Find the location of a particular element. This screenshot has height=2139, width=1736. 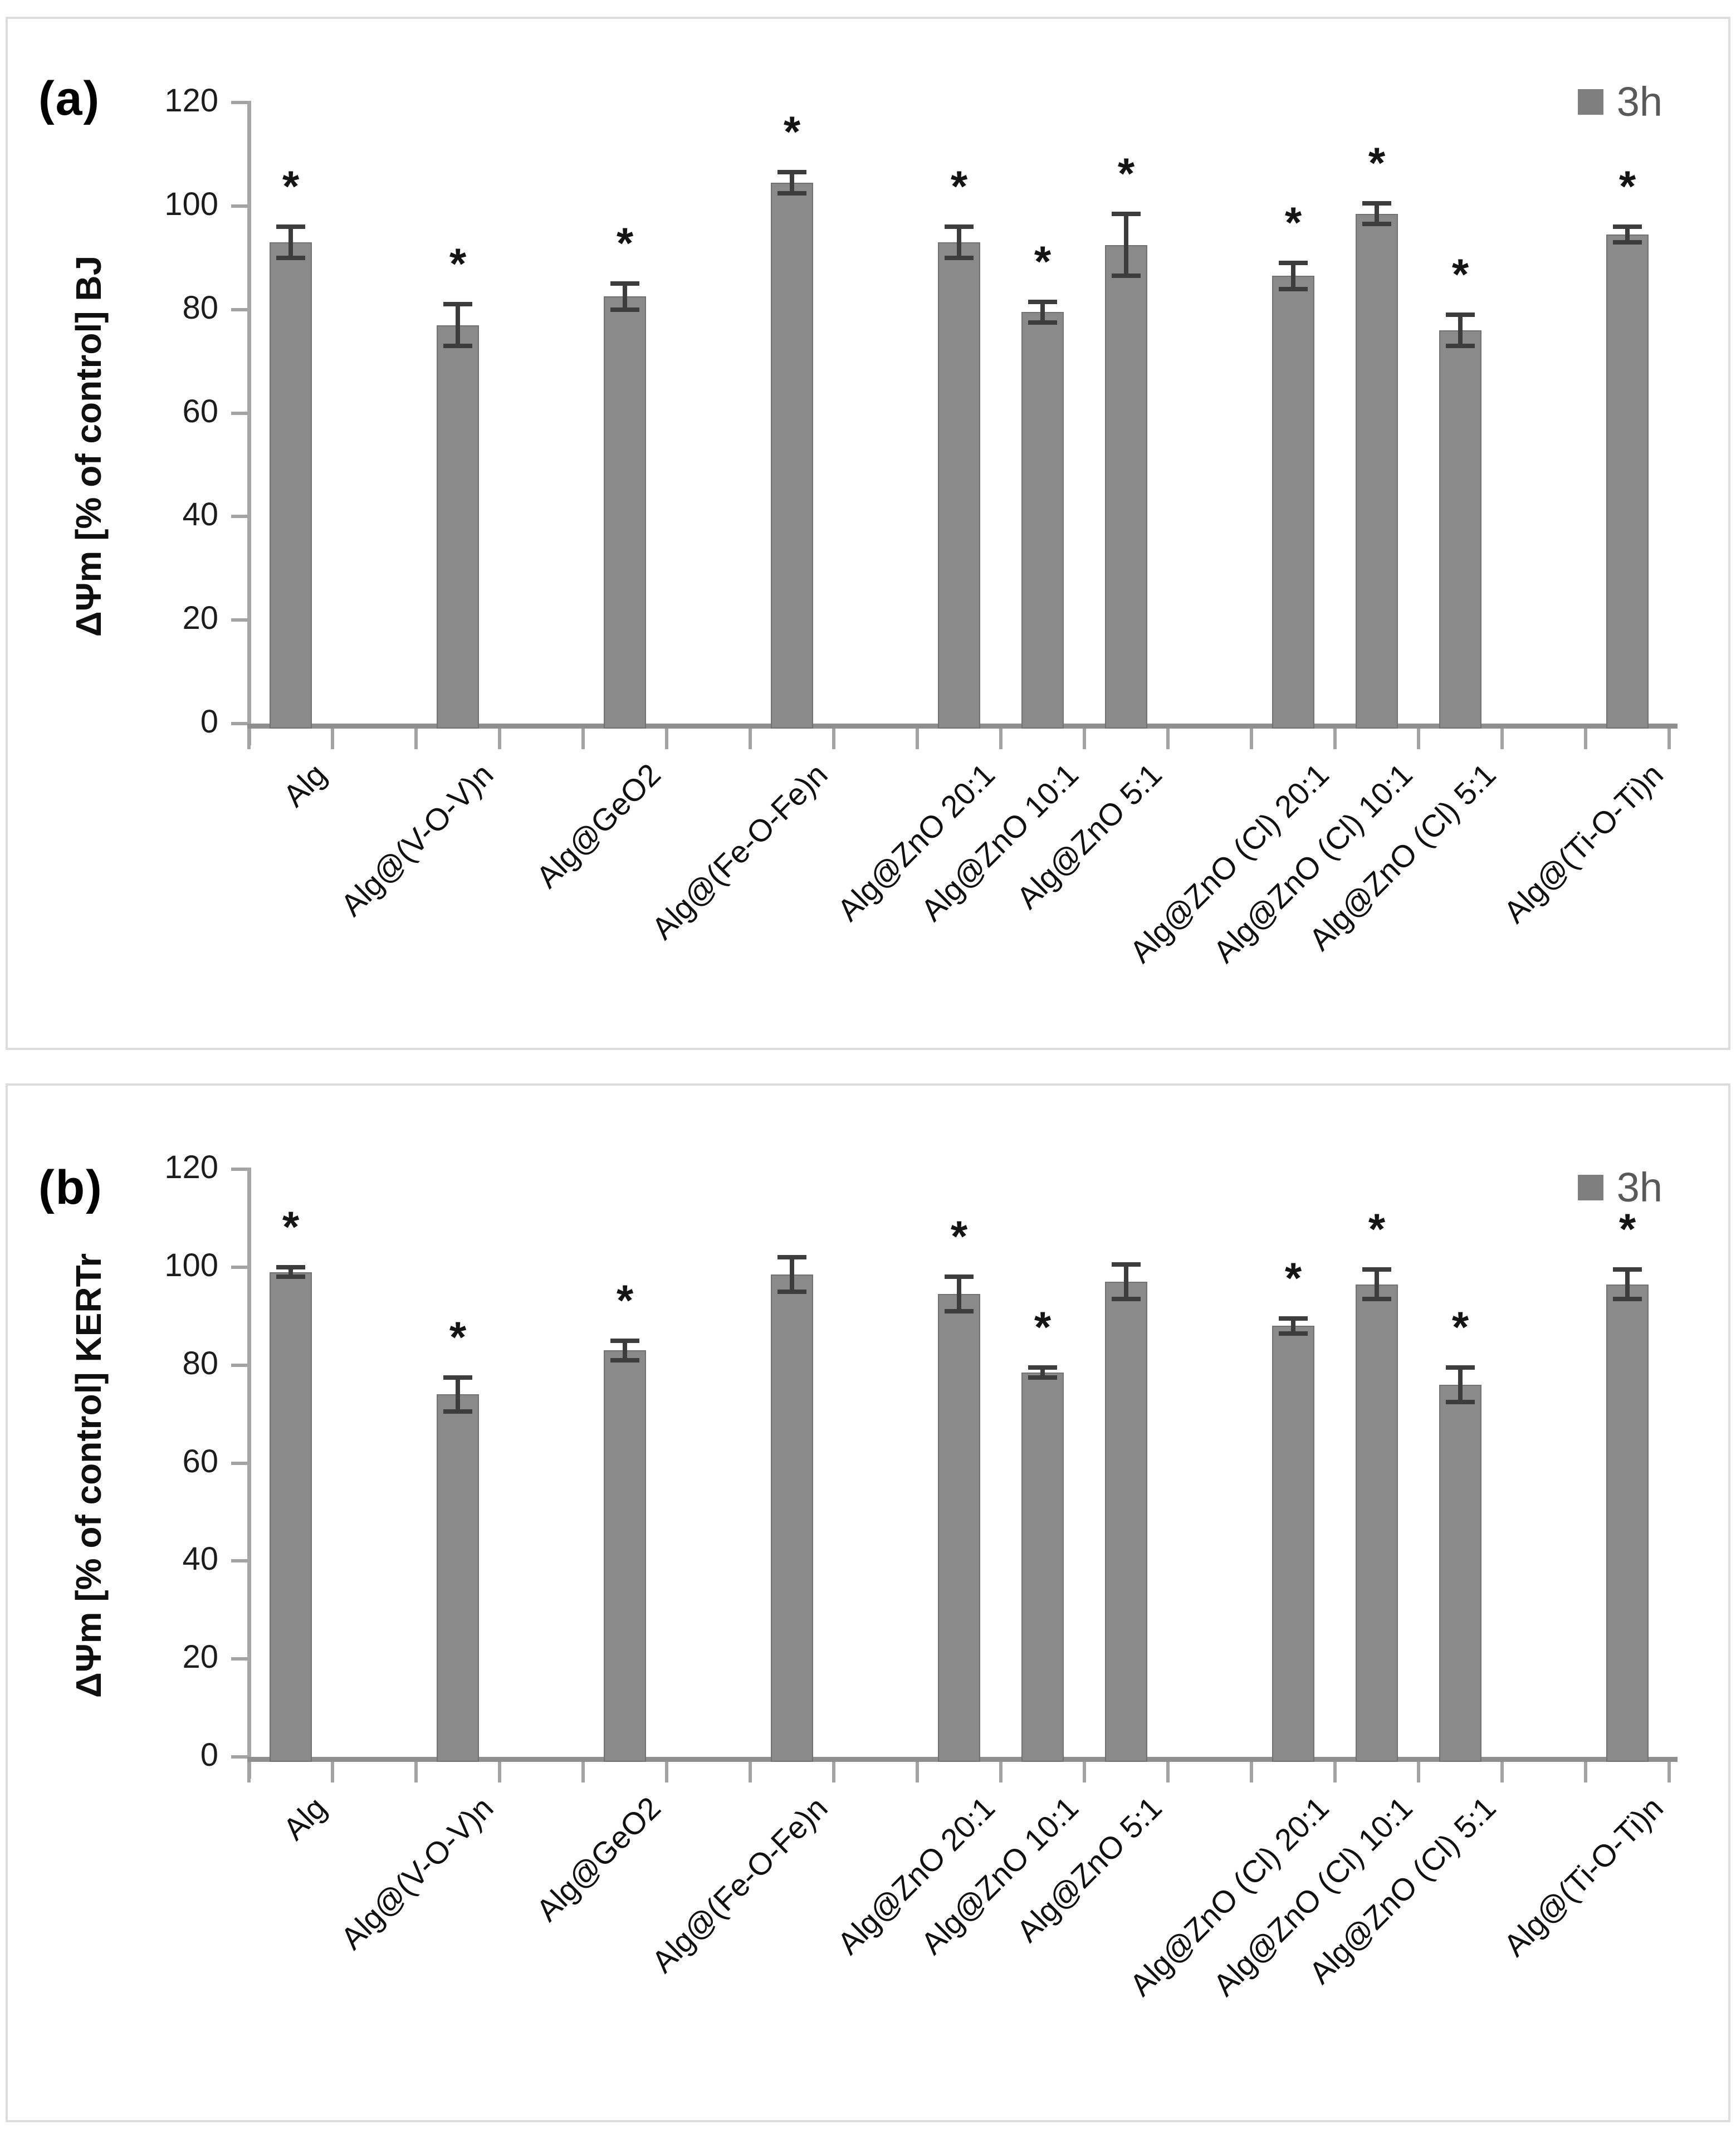

panel-letter: (b) is located at coordinates (70, 1187).